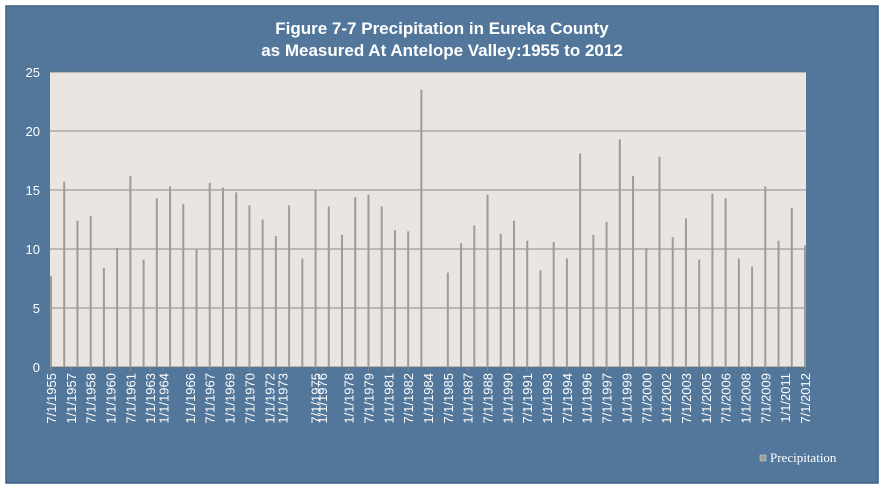 The image size is (885, 490). What do you see at coordinates (36, 308) in the screenshot?
I see `y-tick-label: 5` at bounding box center [36, 308].